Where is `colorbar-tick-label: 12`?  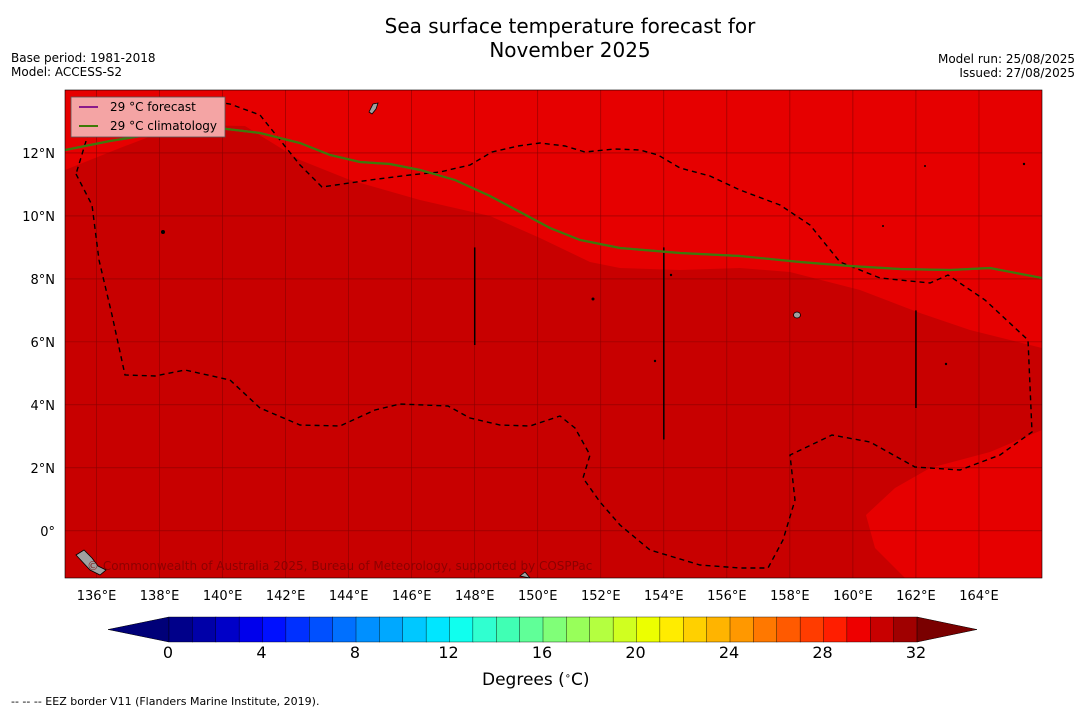
colorbar-tick-label: 12 is located at coordinates (448, 652).